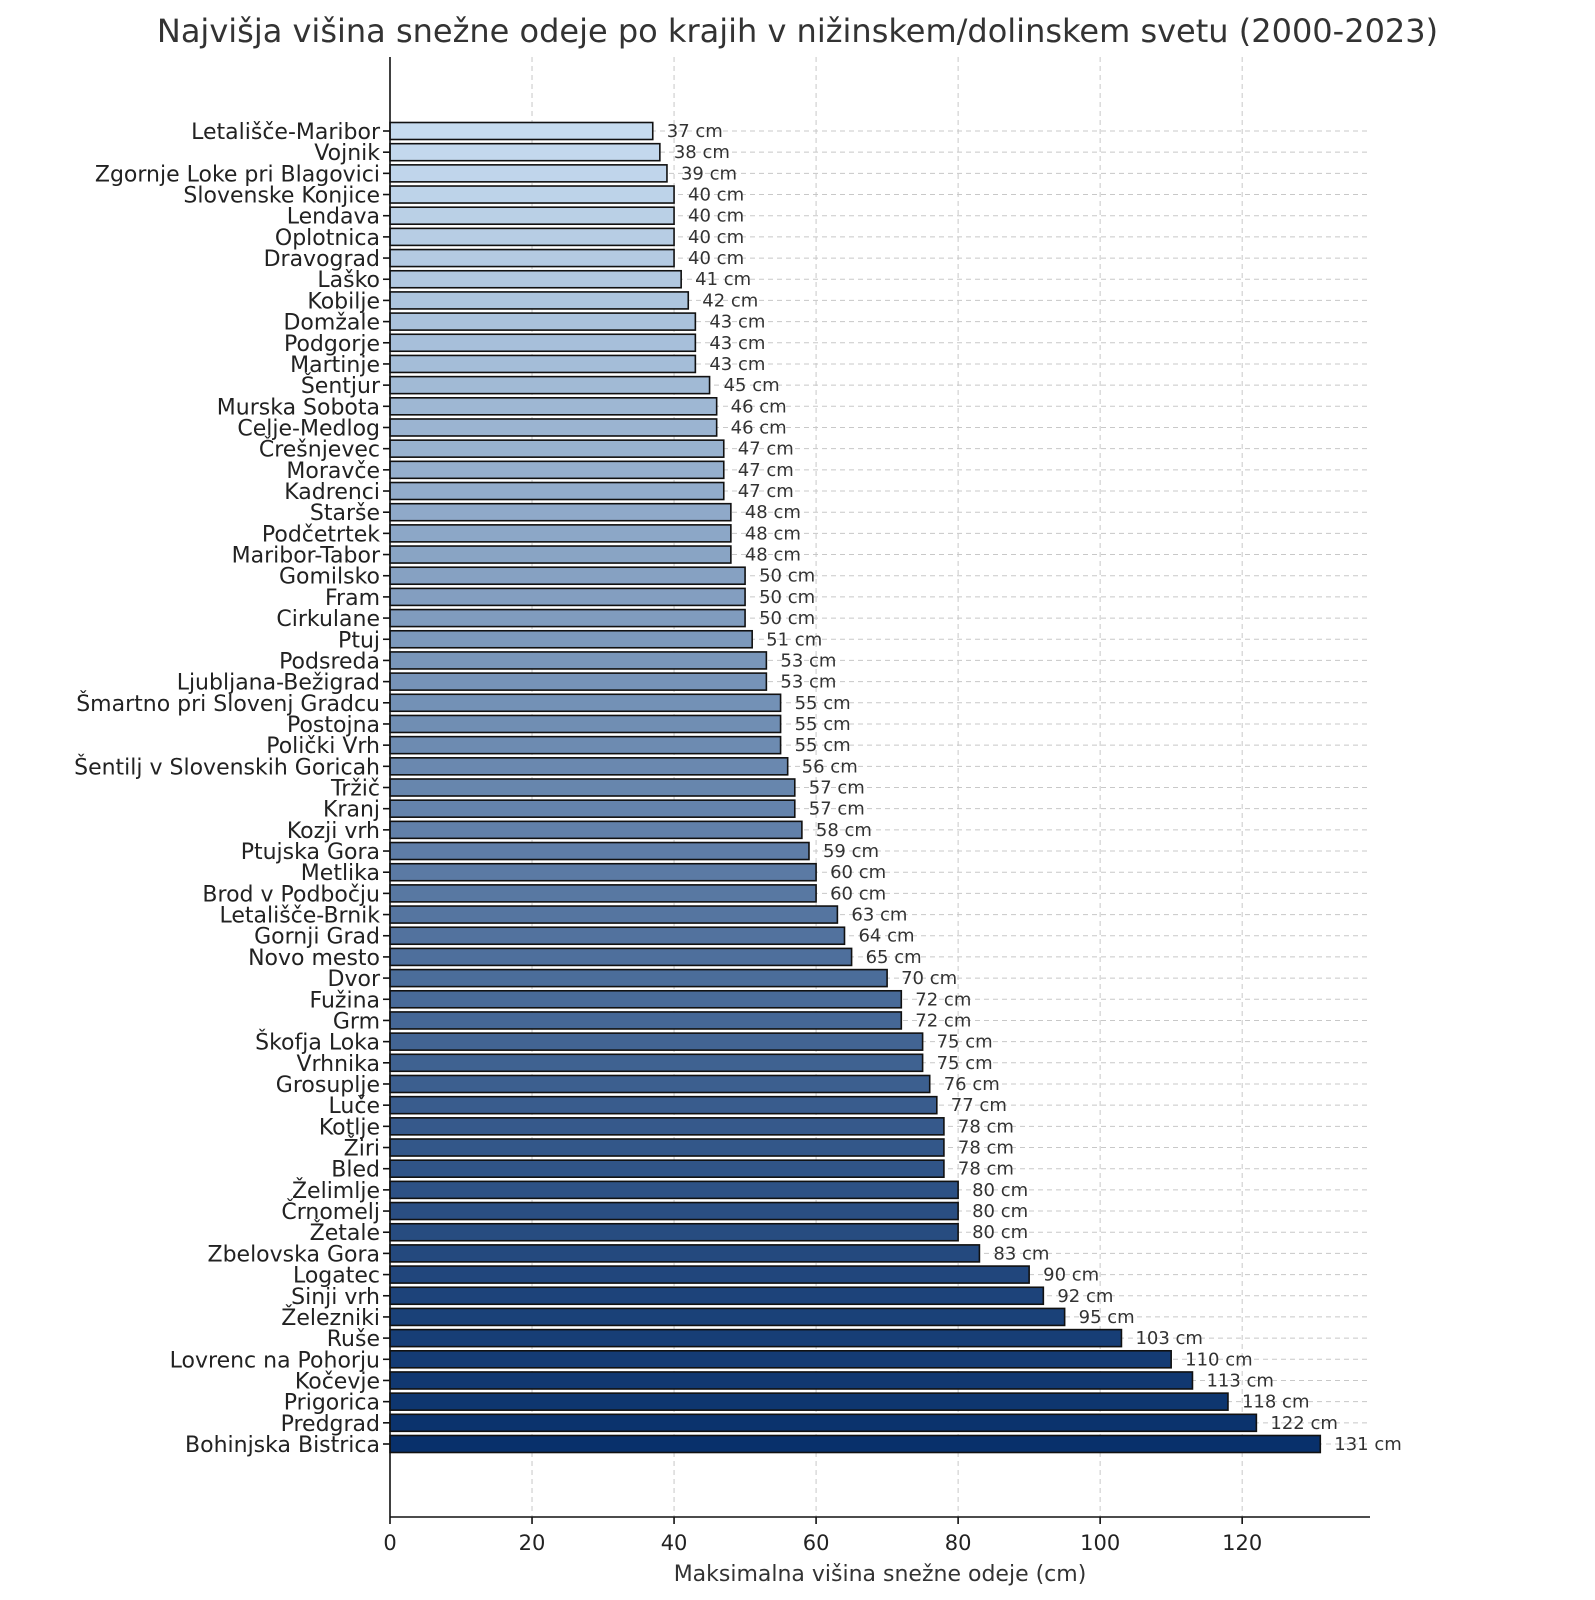 Image resolution: width=1595 pixels, height=1600 pixels. Describe the element at coordinates (794, 639) in the screenshot. I see `data-label: 51 cm` at that location.